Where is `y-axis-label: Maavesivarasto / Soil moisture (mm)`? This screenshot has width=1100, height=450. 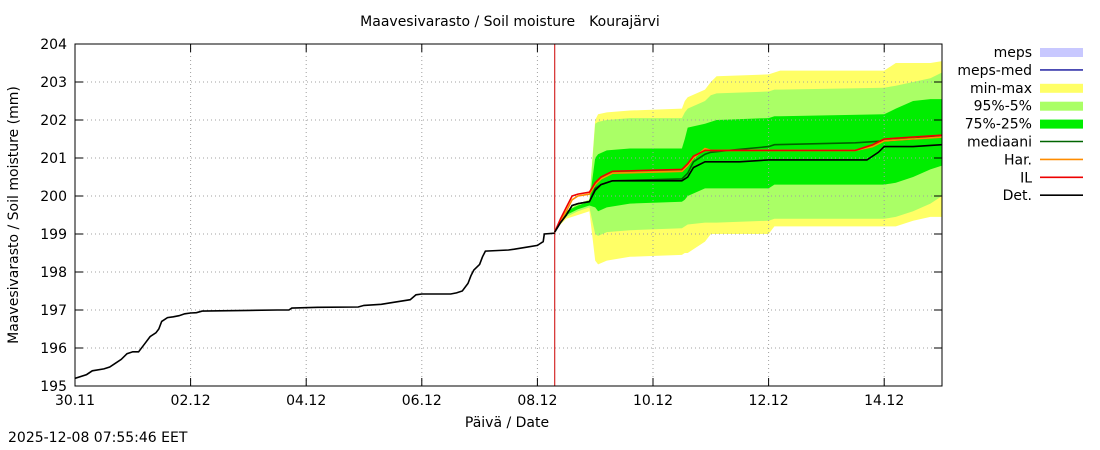
y-axis-label: Maavesivarasto / Soil moisture (mm) is located at coordinates (14, 215).